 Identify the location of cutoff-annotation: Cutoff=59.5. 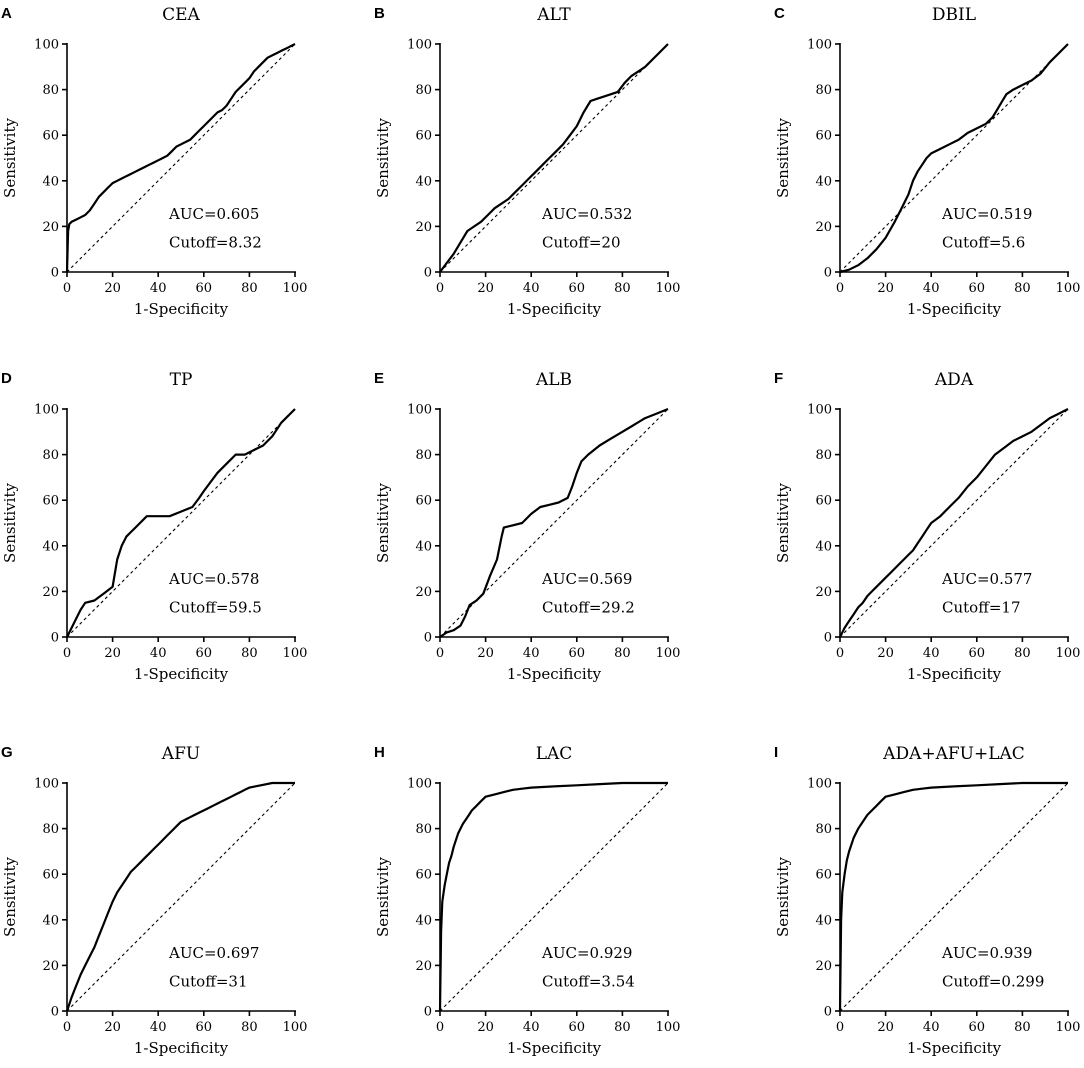
(215, 608).